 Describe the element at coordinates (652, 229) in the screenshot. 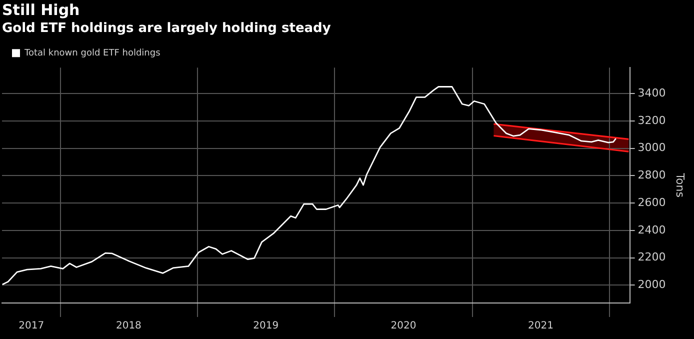

I see `y-tick-label: 2400` at that location.